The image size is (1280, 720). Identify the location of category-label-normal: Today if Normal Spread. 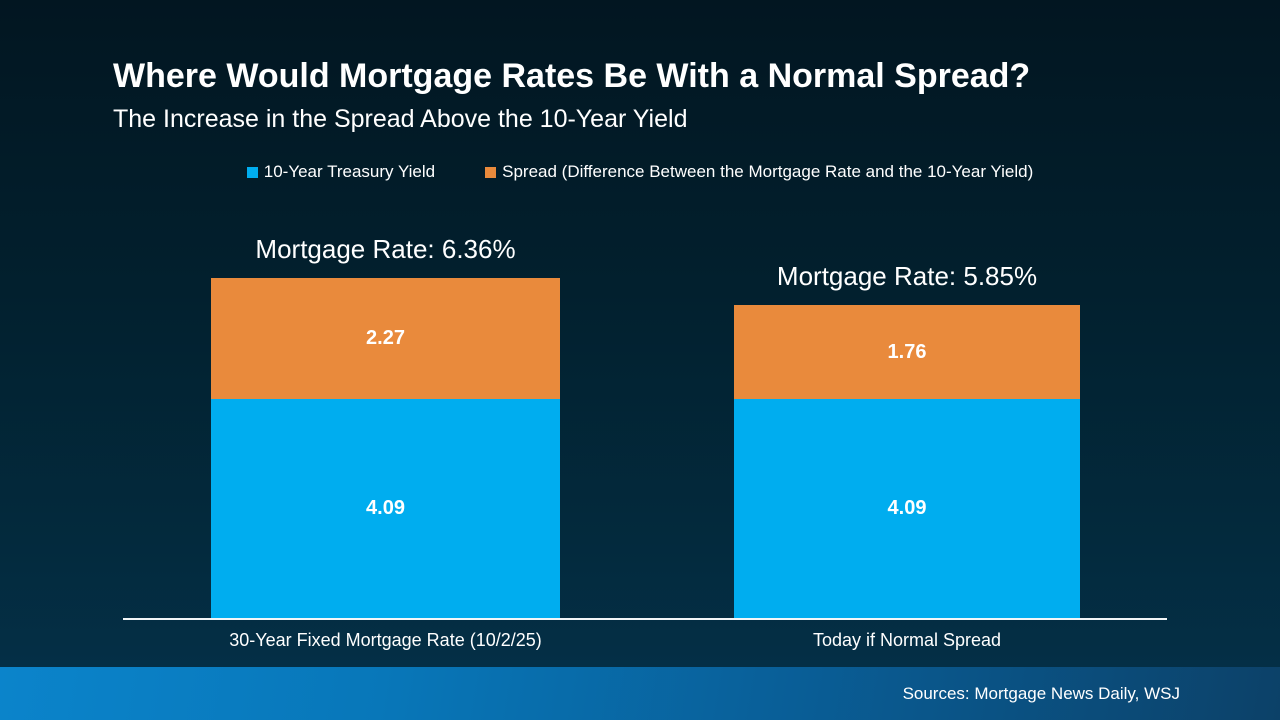
(907, 640).